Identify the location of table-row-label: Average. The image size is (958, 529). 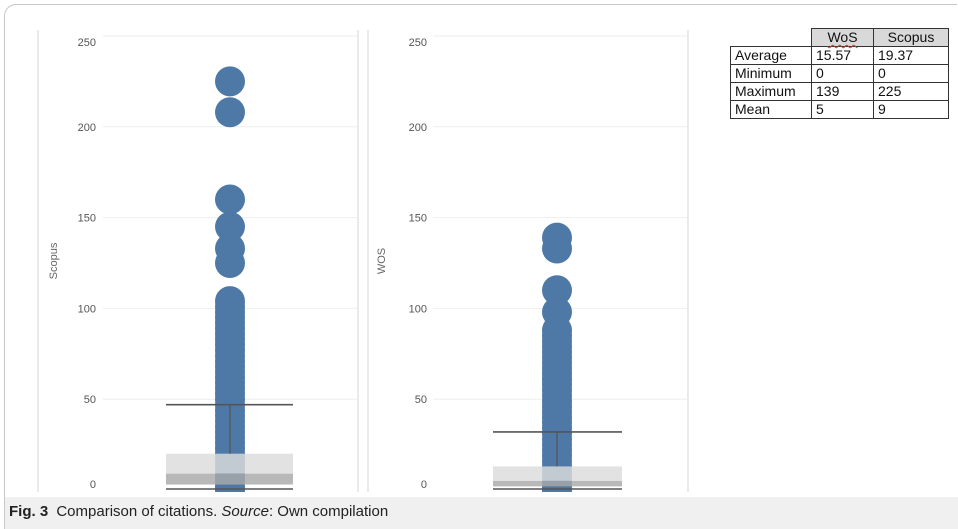
(771, 55).